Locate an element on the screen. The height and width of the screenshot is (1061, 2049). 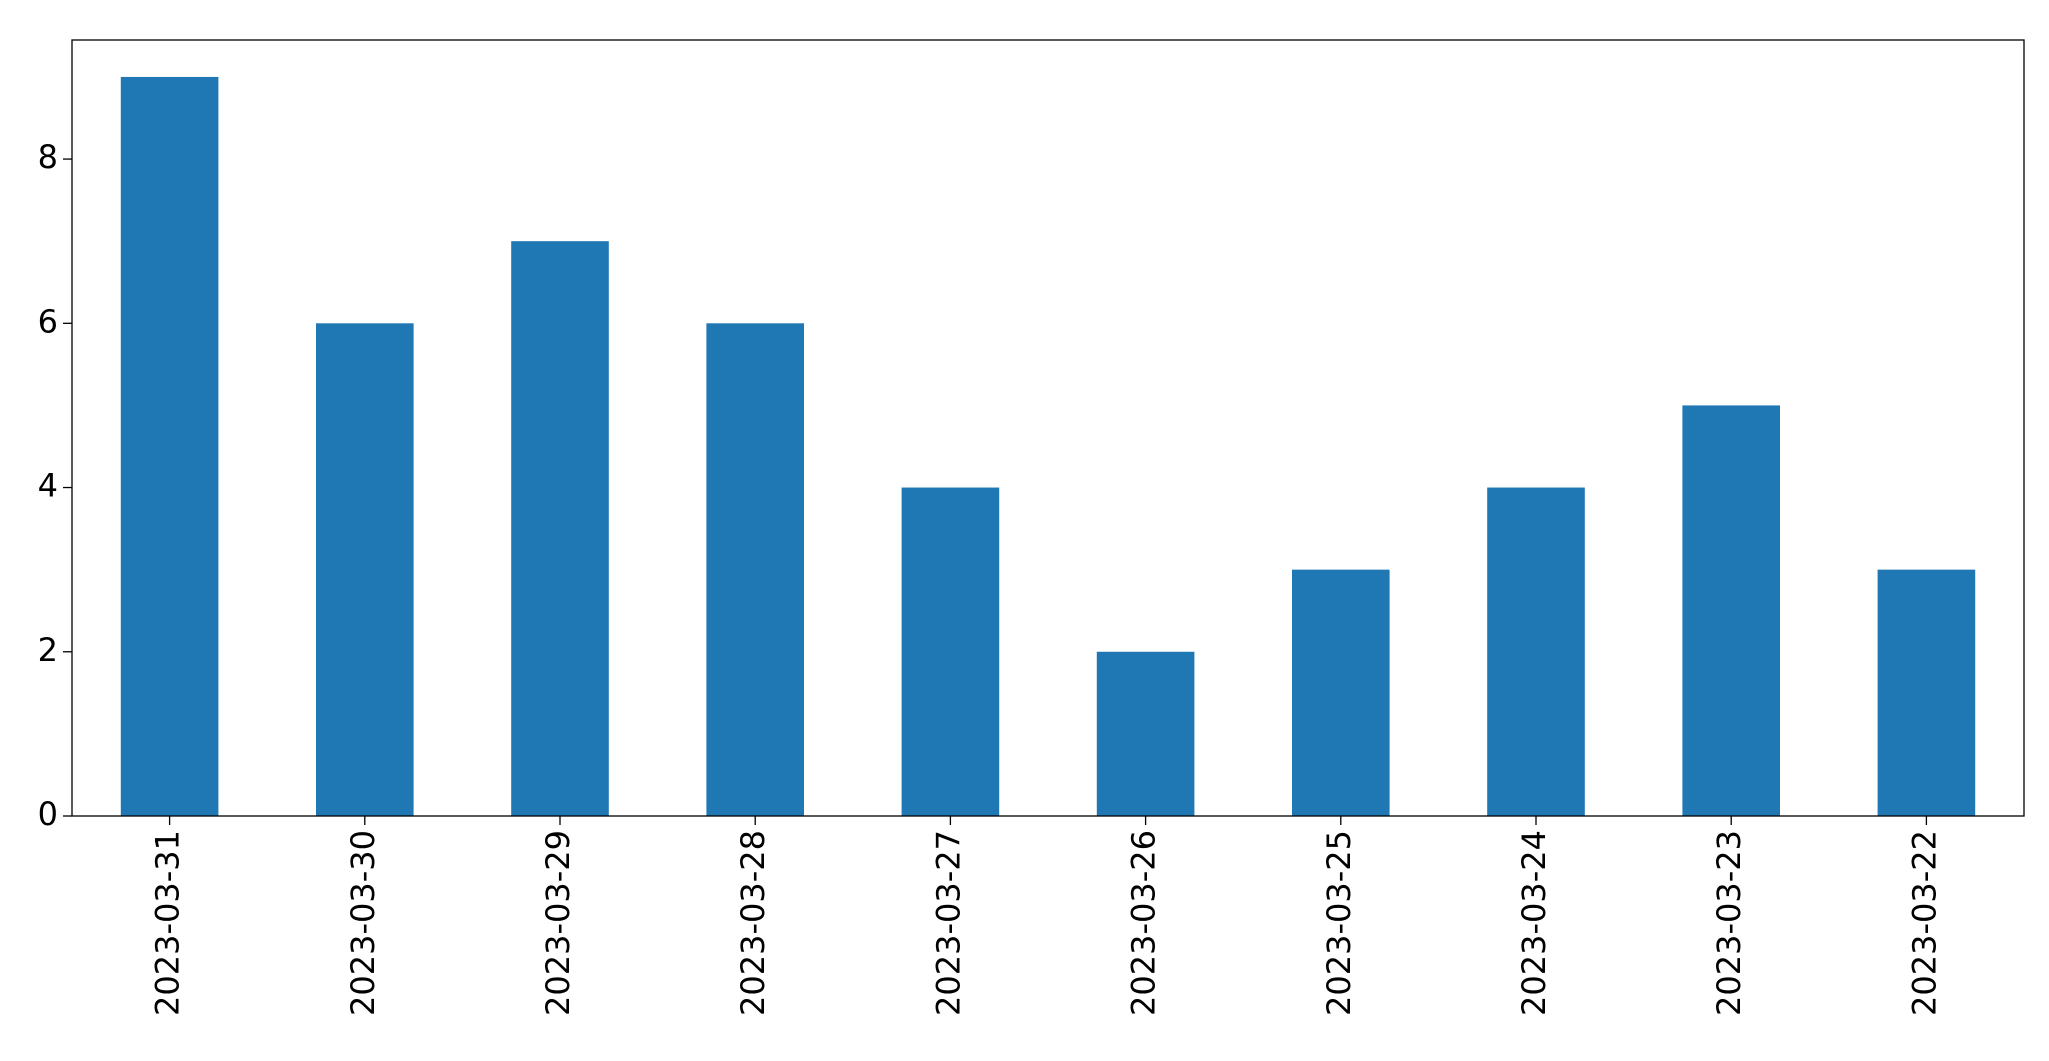
y-tick-label: 8 is located at coordinates (48, 157).